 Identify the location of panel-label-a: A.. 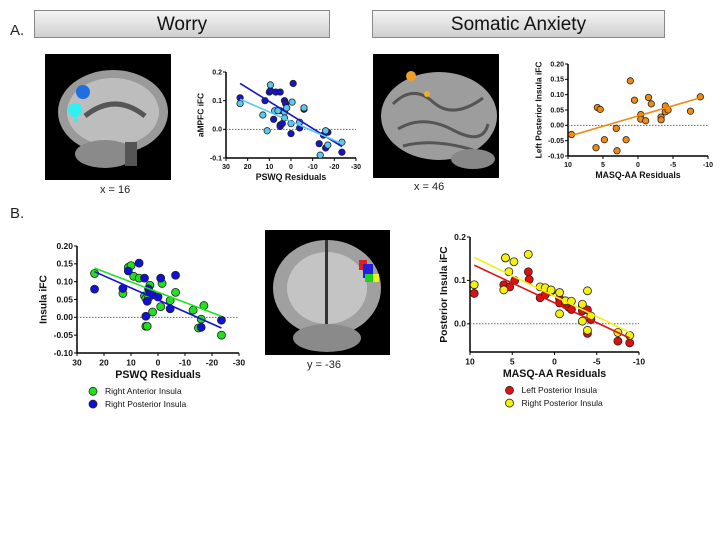
(17, 30).